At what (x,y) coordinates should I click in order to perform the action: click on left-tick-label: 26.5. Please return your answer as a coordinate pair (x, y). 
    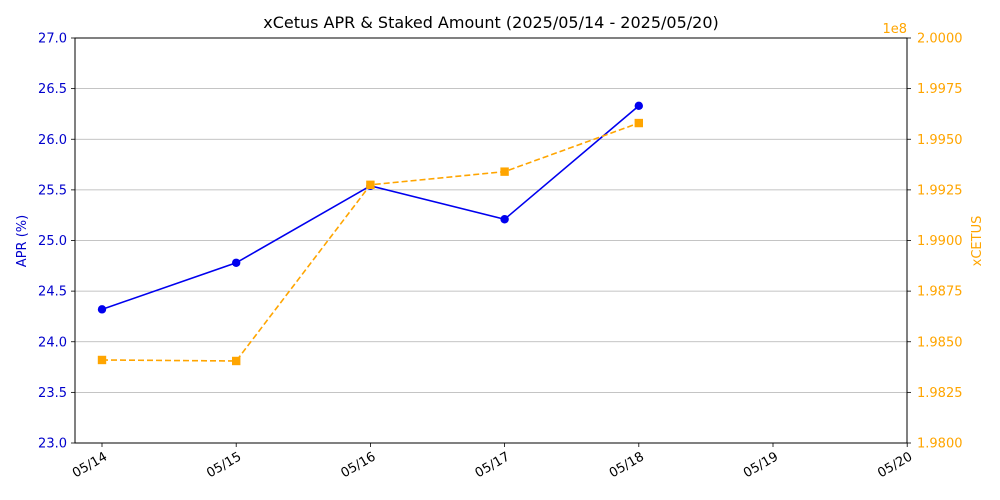
    Looking at the image, I should click on (52, 89).